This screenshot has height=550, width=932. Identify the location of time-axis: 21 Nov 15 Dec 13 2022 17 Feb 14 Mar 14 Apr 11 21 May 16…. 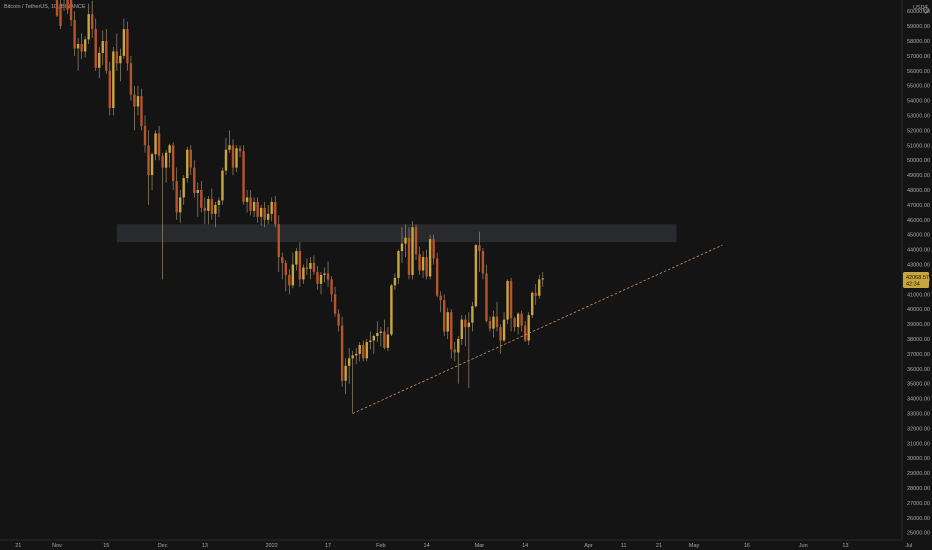
(463, 546).